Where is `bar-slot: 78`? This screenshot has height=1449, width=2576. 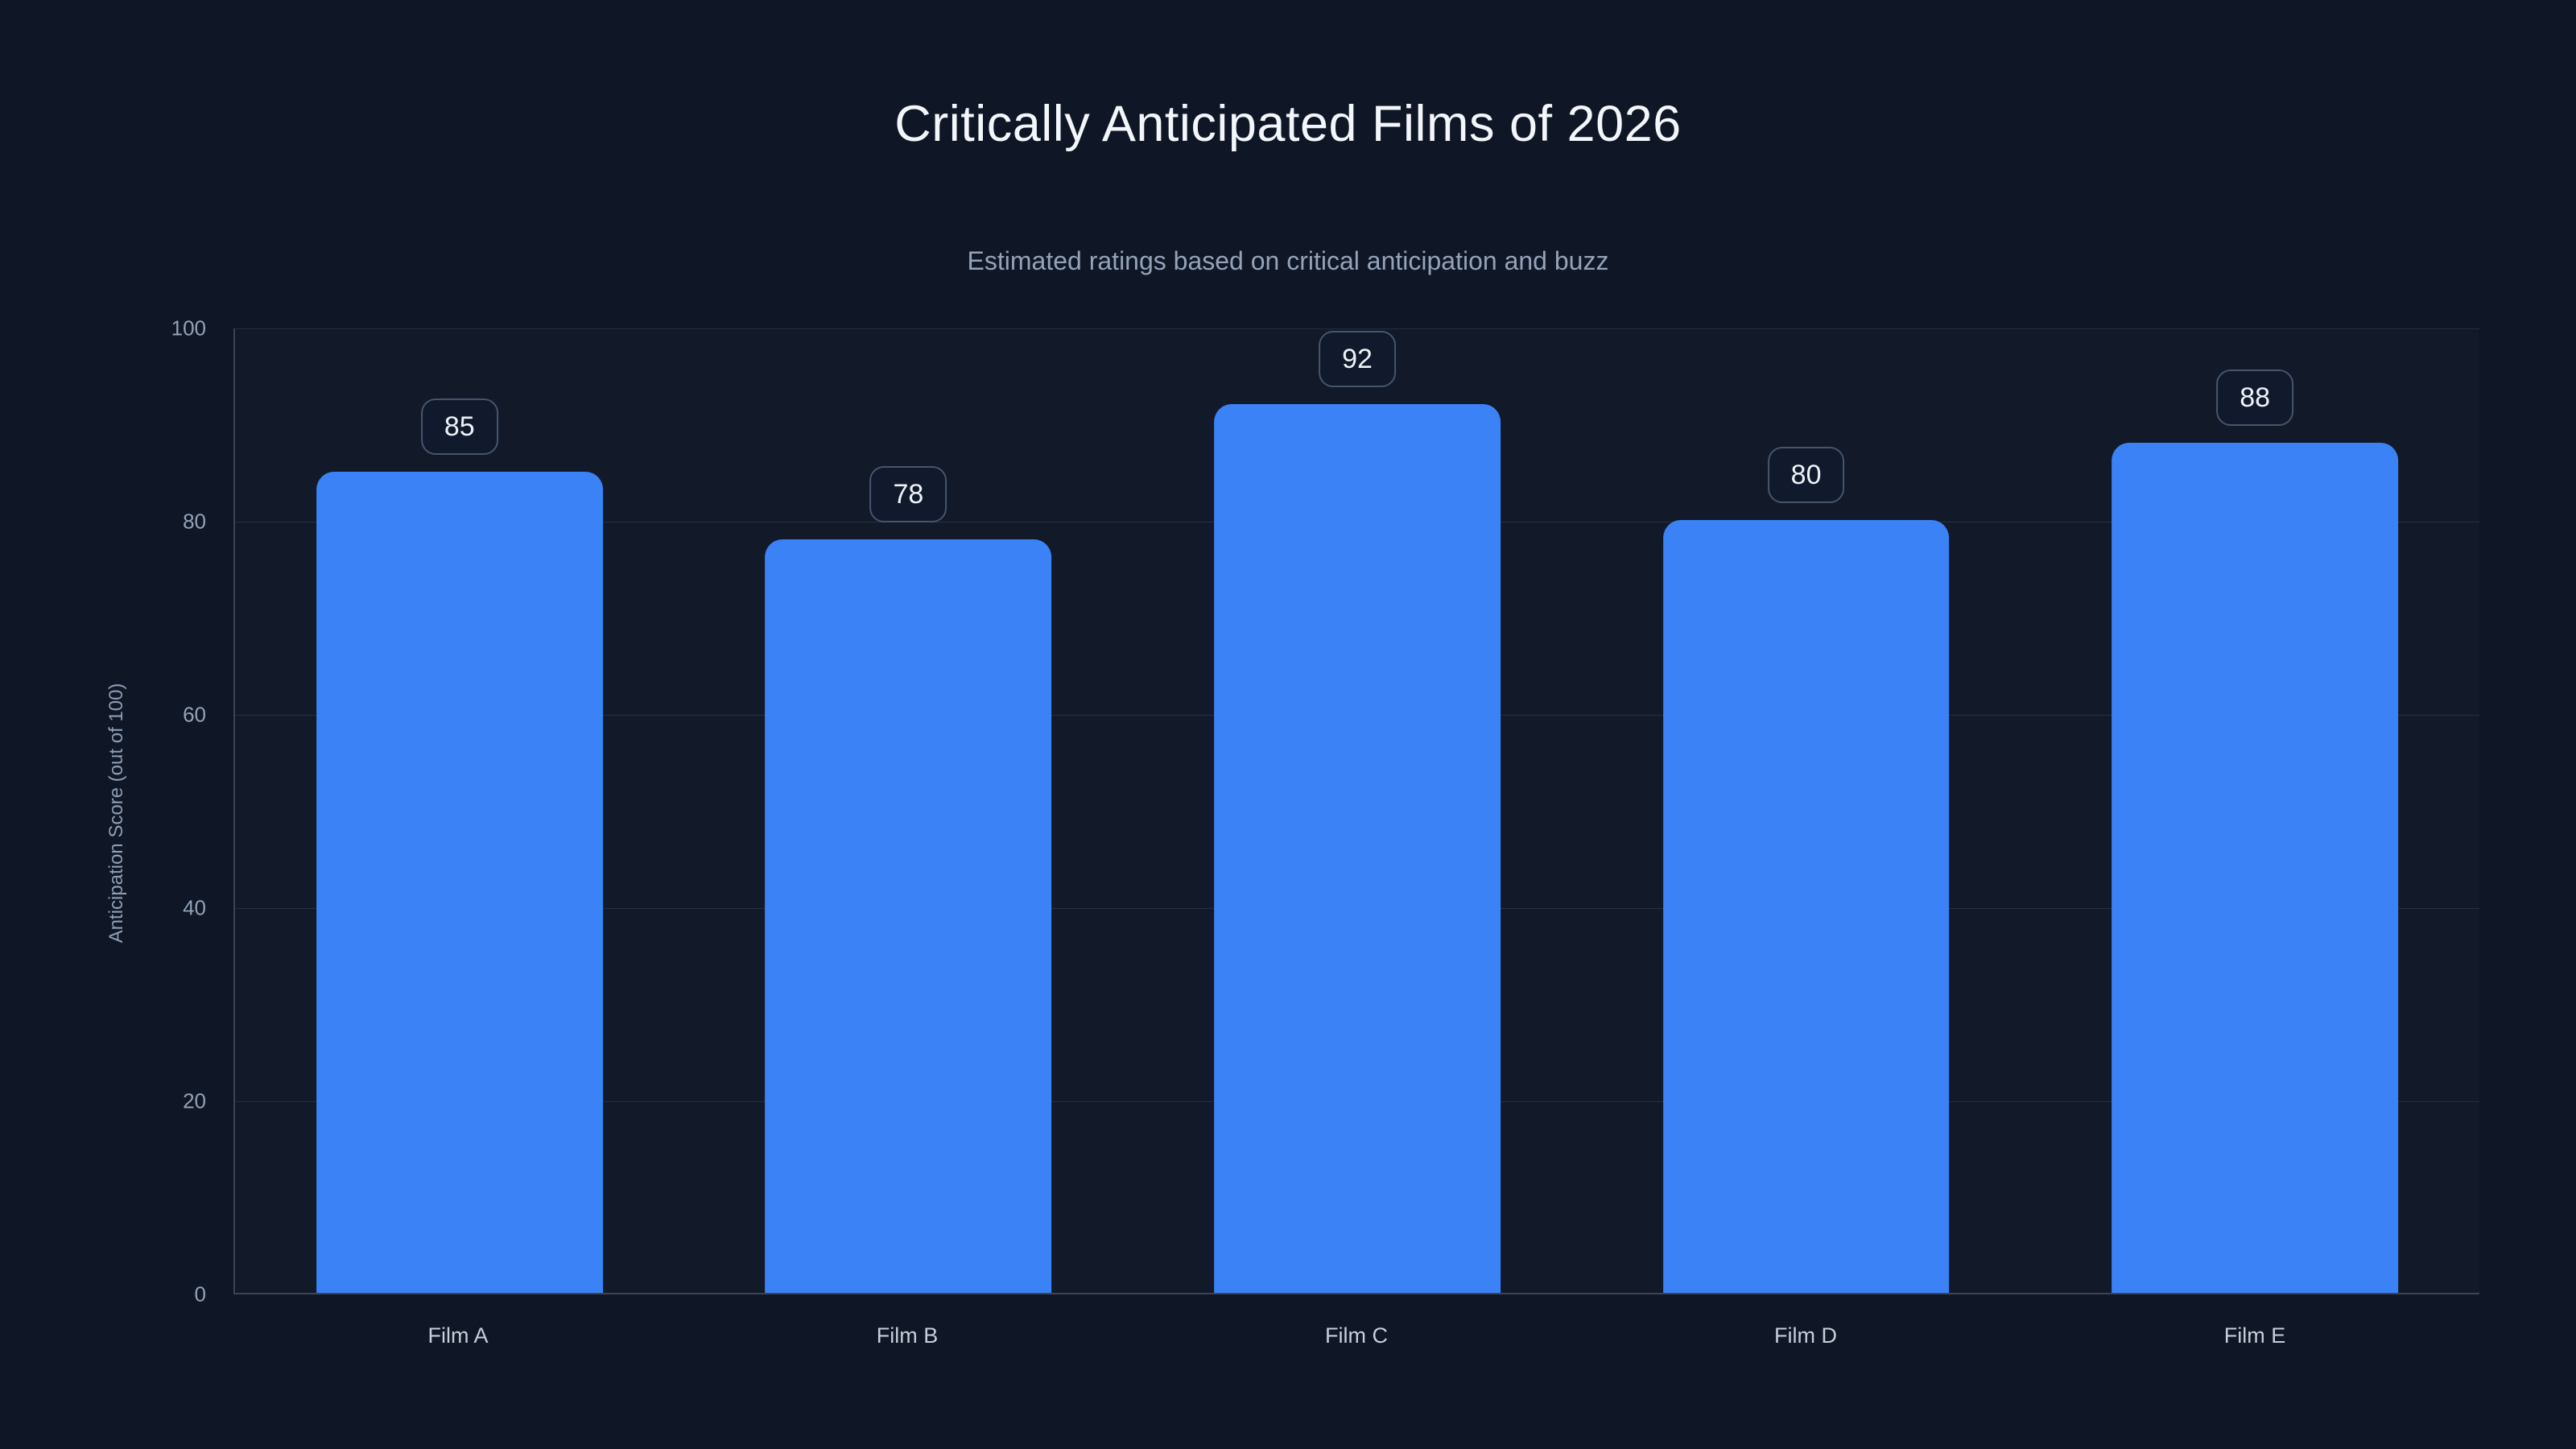
bar-slot: 78 is located at coordinates (908, 810).